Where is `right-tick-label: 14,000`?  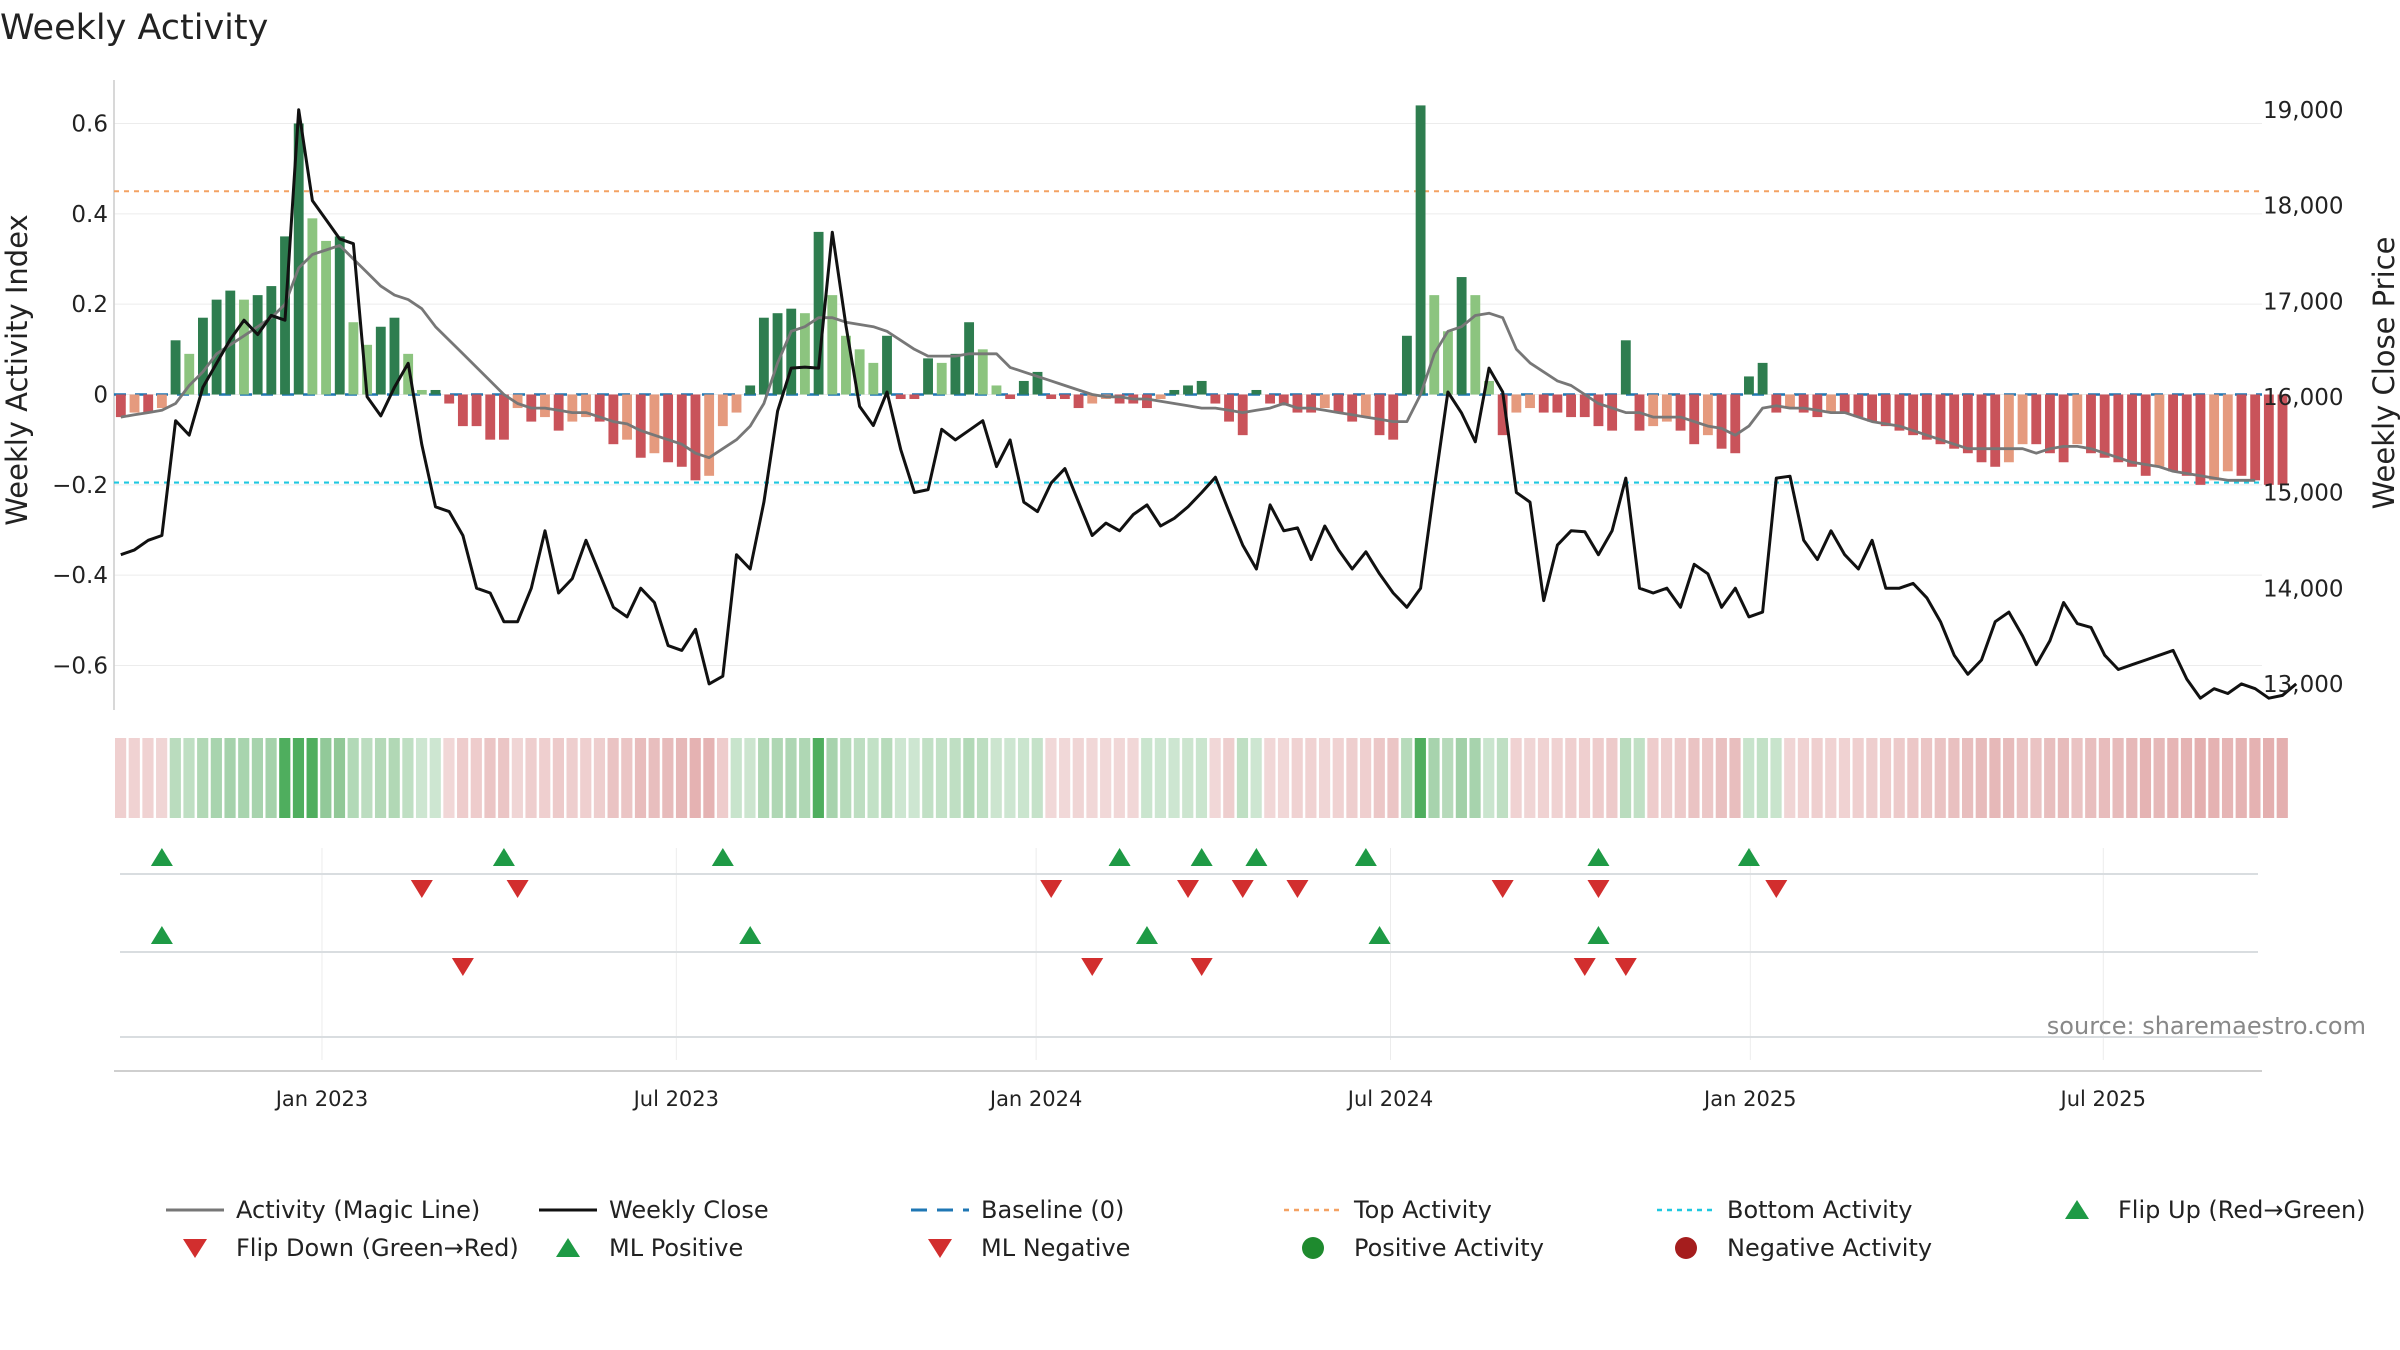
right-tick-label: 14,000 is located at coordinates (2303, 589).